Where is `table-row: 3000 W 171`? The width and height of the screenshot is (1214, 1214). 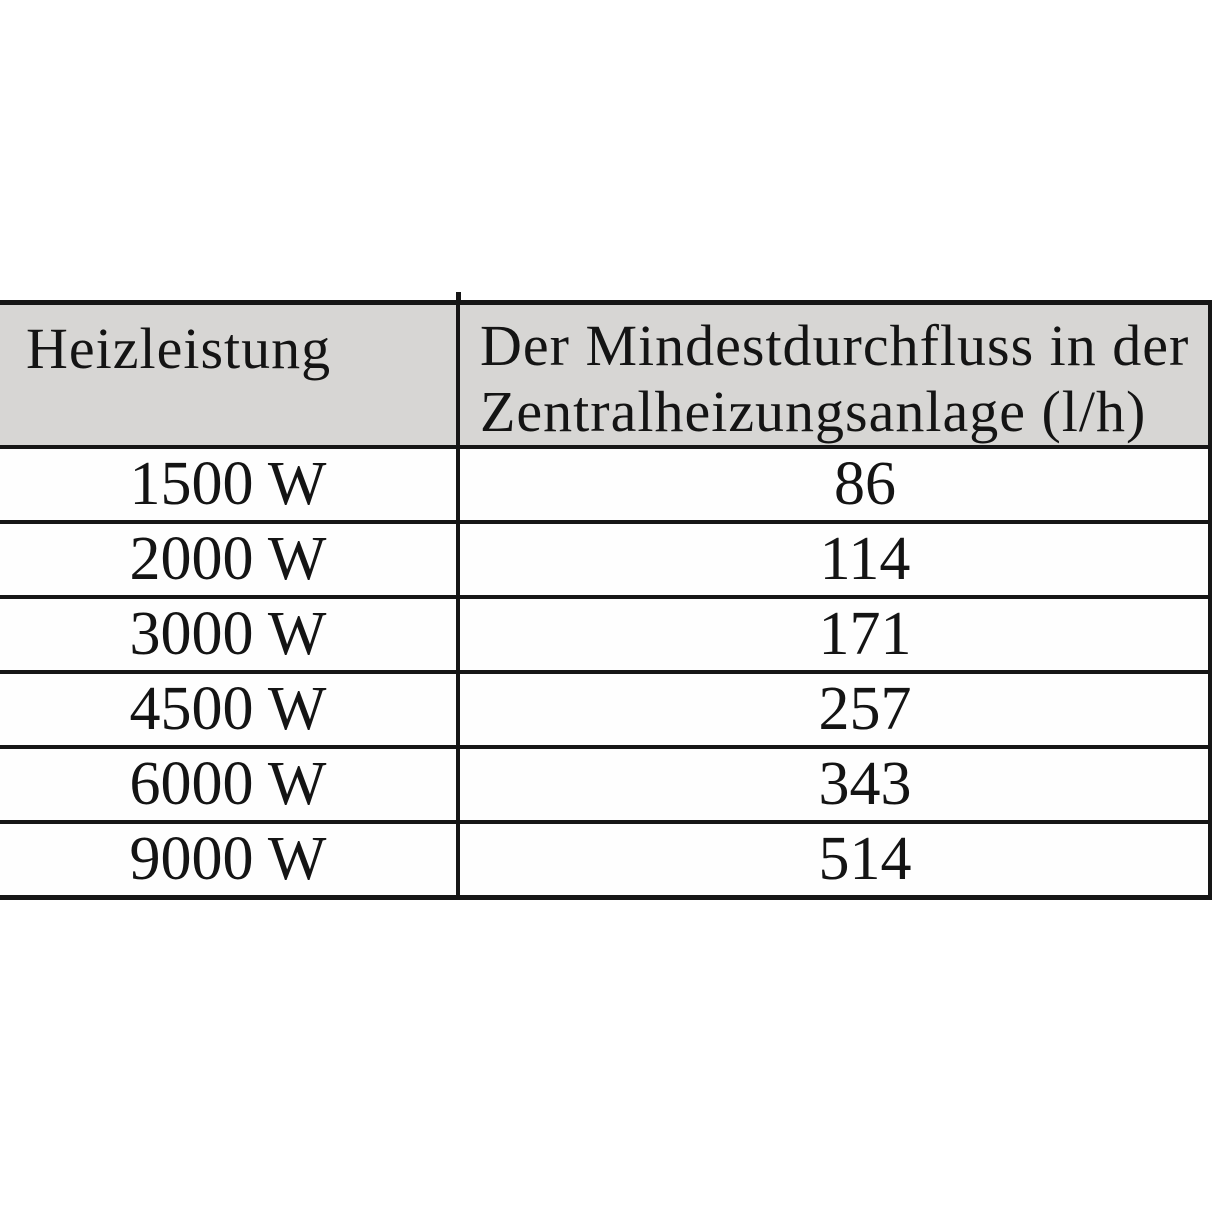 table-row: 3000 W 171 is located at coordinates (605, 635).